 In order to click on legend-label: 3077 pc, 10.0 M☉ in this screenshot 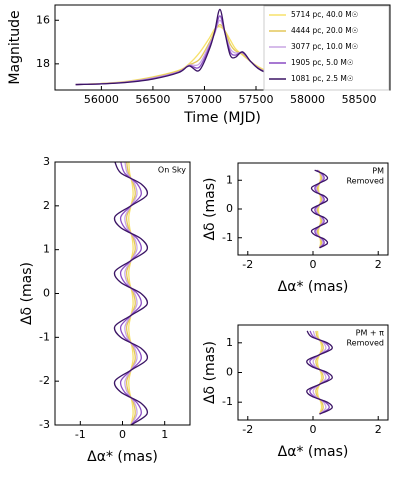, I will do `click(324, 46)`.